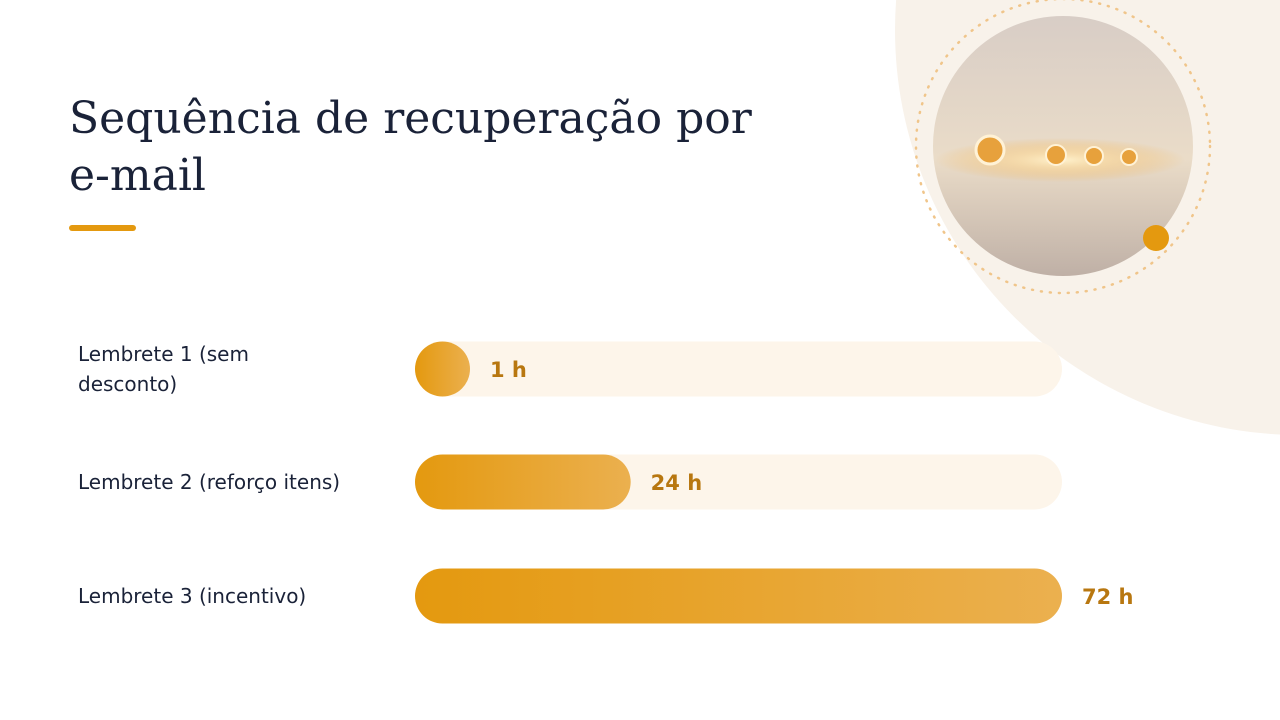 The height and width of the screenshot is (720, 1280). I want to click on dotted-ring, so click(1063, 147).